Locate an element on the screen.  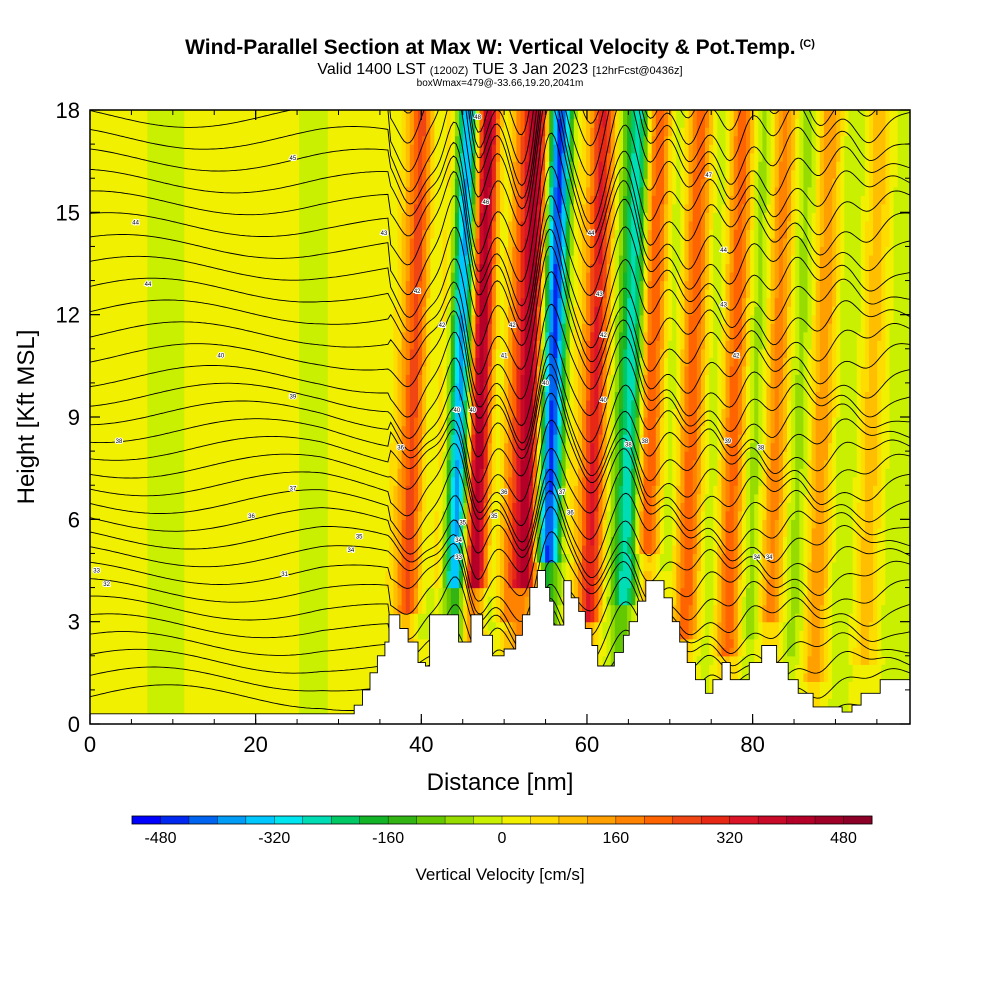
x-axis-label: Distance [nm] is located at coordinates (500, 782).